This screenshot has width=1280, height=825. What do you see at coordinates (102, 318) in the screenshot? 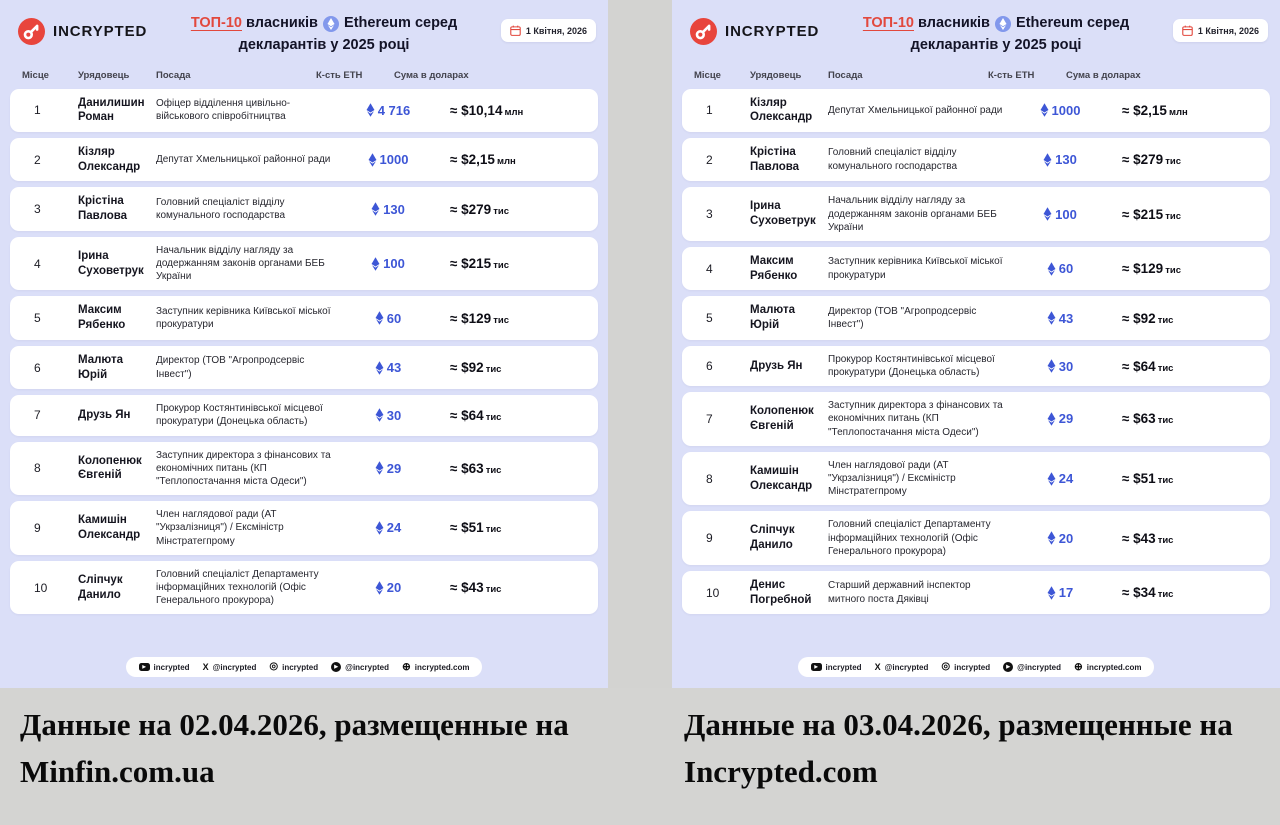
I see `official-name: Максим Рябенко` at bounding box center [102, 318].